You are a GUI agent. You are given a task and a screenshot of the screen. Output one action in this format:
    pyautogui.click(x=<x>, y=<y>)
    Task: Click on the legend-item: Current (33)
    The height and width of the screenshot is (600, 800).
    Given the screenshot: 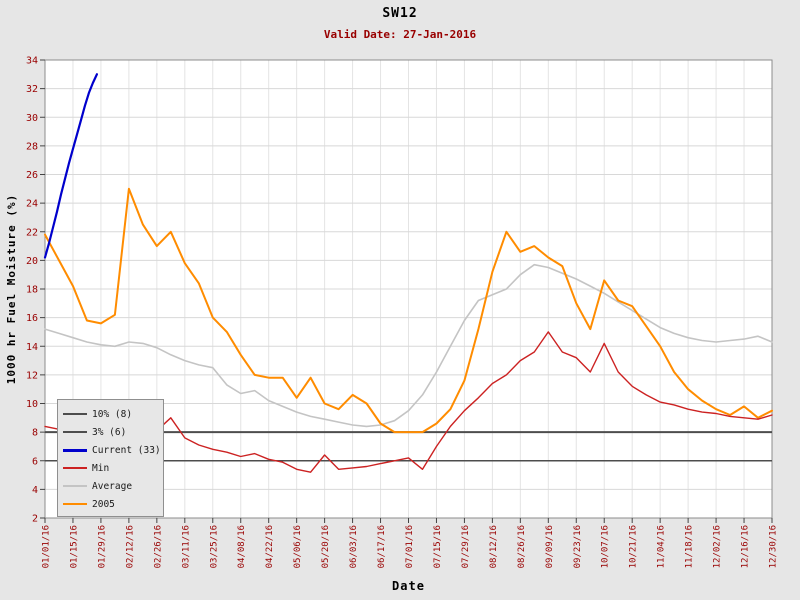 What is the action you would take?
    pyautogui.click(x=113, y=450)
    